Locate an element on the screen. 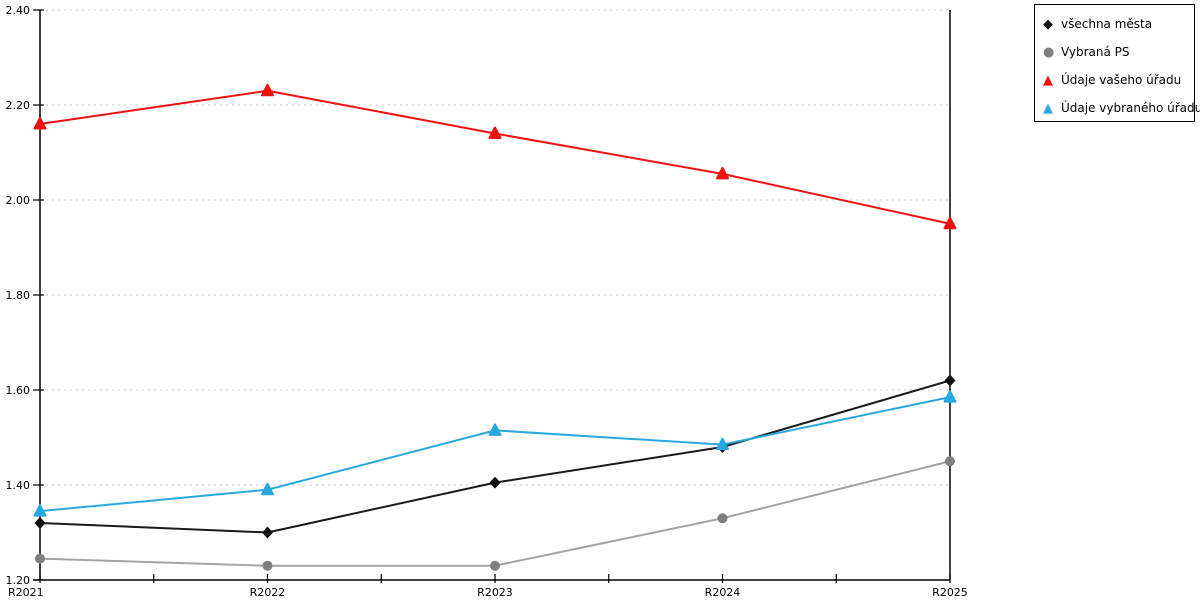 The image size is (1200, 600). x-axis-label: R2022 is located at coordinates (268, 592).